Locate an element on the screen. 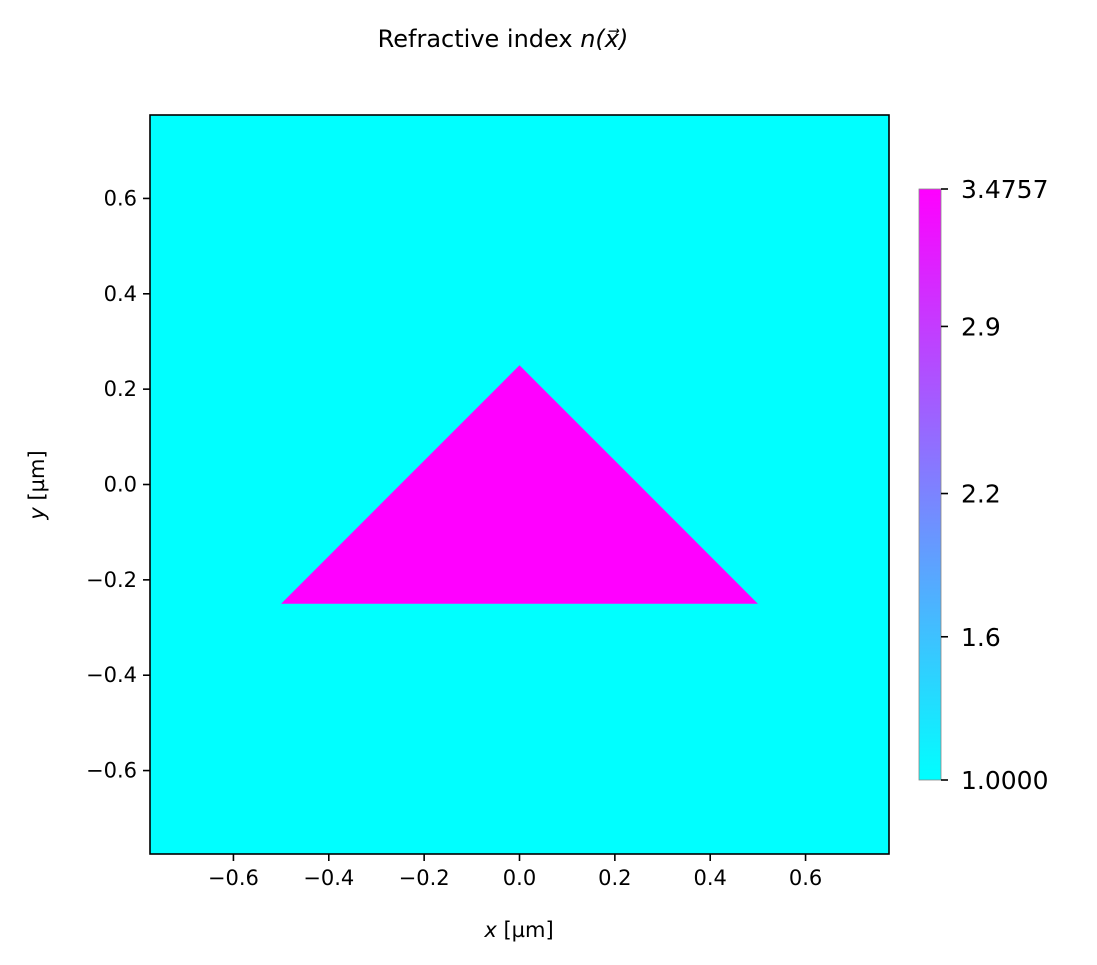  y-tick-label: 0.6 is located at coordinates (120, 198).